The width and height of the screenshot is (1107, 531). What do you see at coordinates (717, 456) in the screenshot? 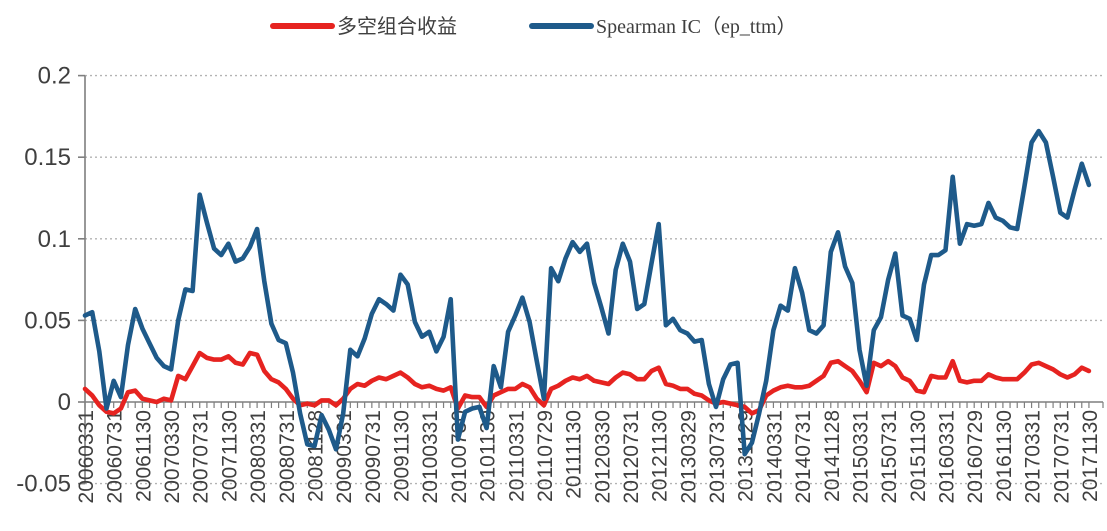
I see `x-axis-label: 20130731` at bounding box center [717, 456].